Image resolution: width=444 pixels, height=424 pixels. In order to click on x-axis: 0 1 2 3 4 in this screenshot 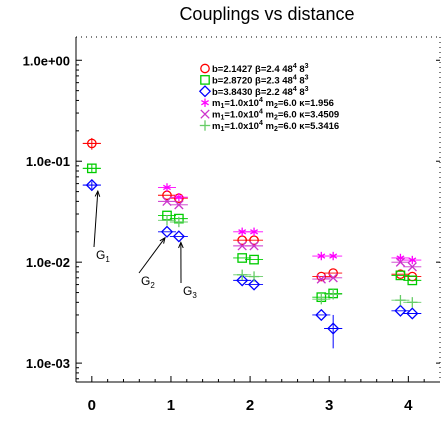, I will do `click(250, 395)`.